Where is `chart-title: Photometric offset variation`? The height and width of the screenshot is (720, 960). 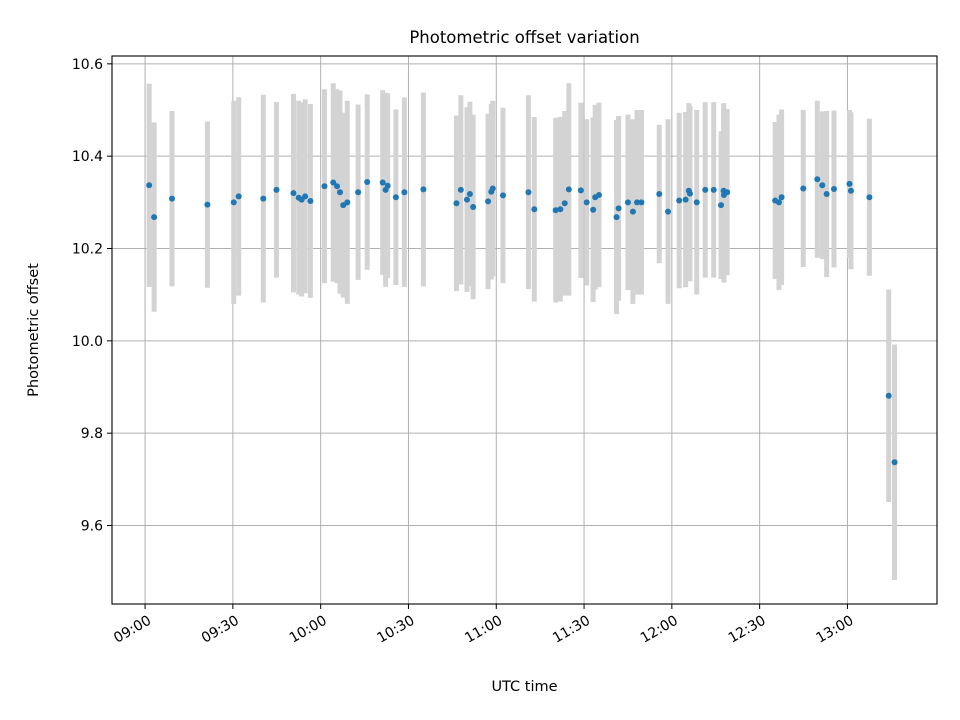
chart-title: Photometric offset variation is located at coordinates (524, 37).